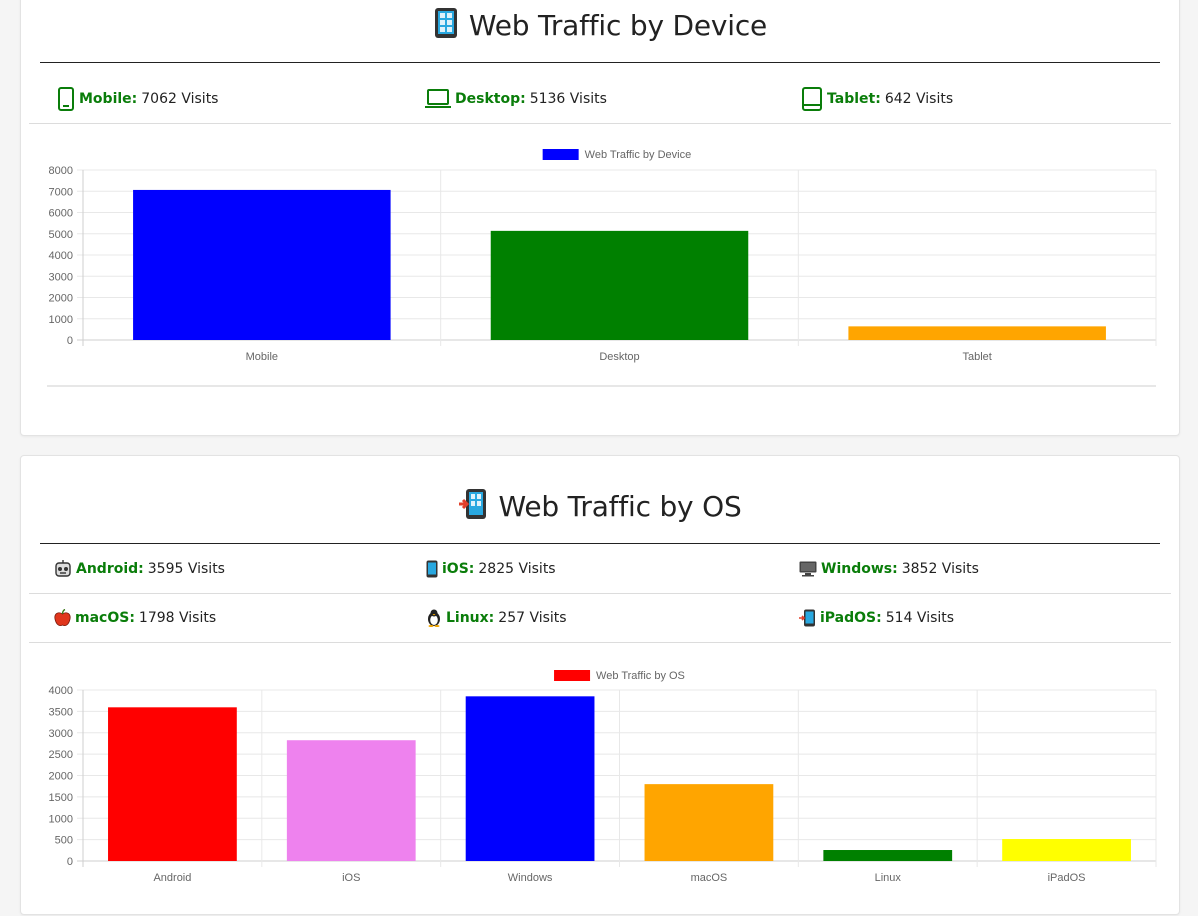  What do you see at coordinates (61, 214) in the screenshot?
I see `y-tick-label: 6000` at bounding box center [61, 214].